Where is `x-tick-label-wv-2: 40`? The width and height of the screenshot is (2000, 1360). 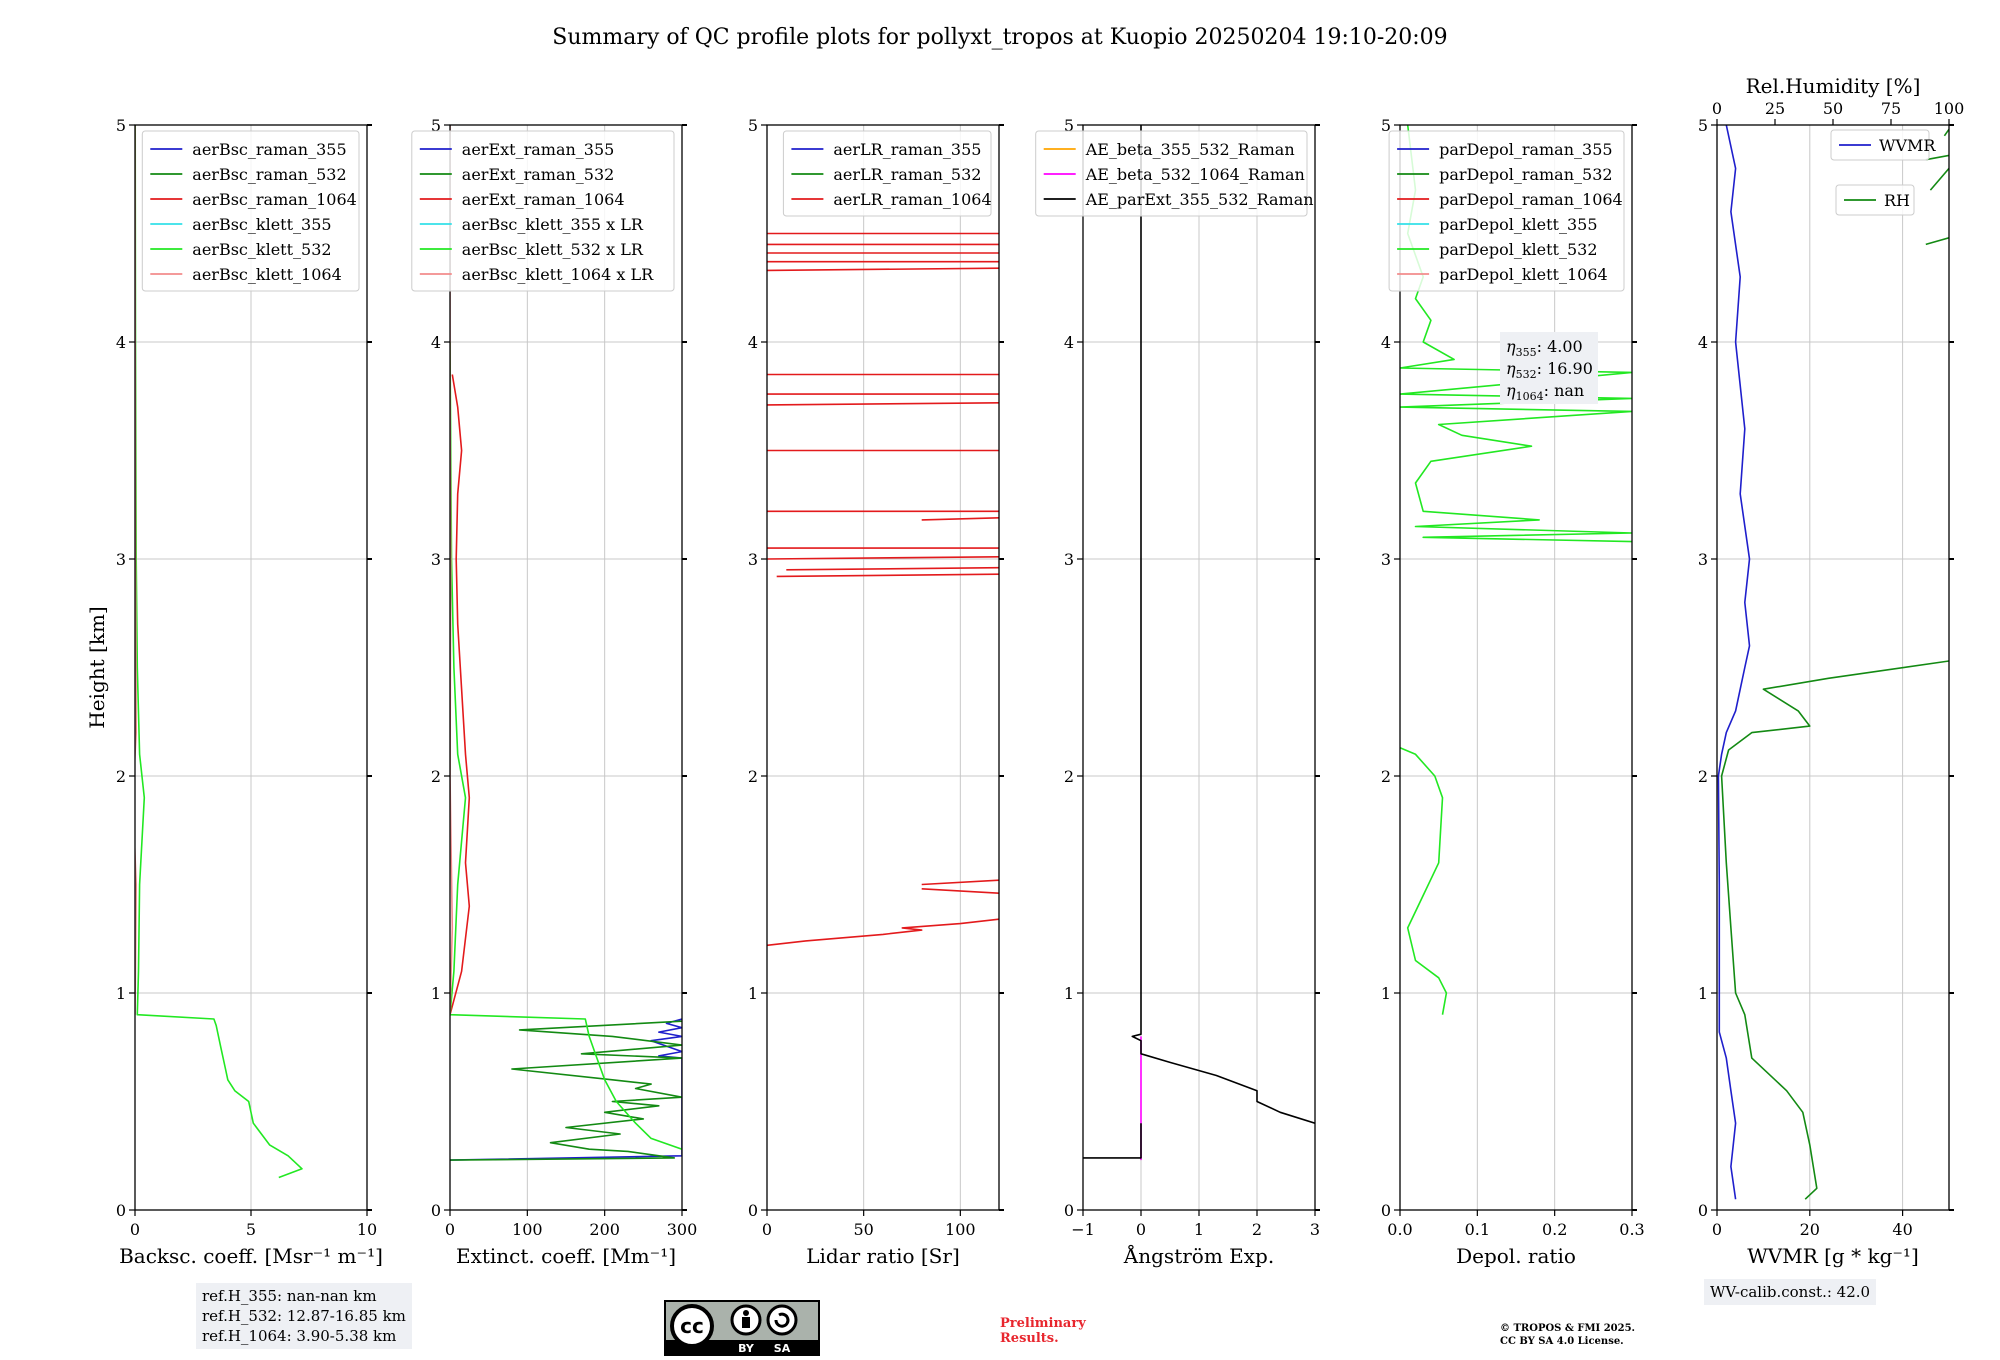 x-tick-label-wv-2: 40 is located at coordinates (1902, 1229).